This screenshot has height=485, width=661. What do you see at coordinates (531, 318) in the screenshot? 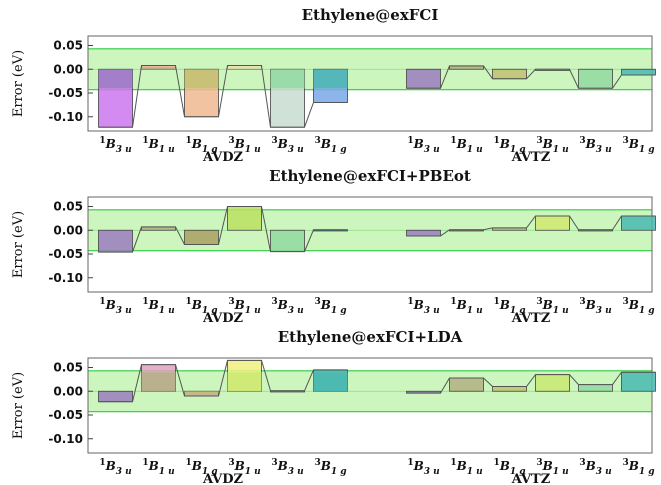
I see `group-label: AVTZ` at bounding box center [531, 318].